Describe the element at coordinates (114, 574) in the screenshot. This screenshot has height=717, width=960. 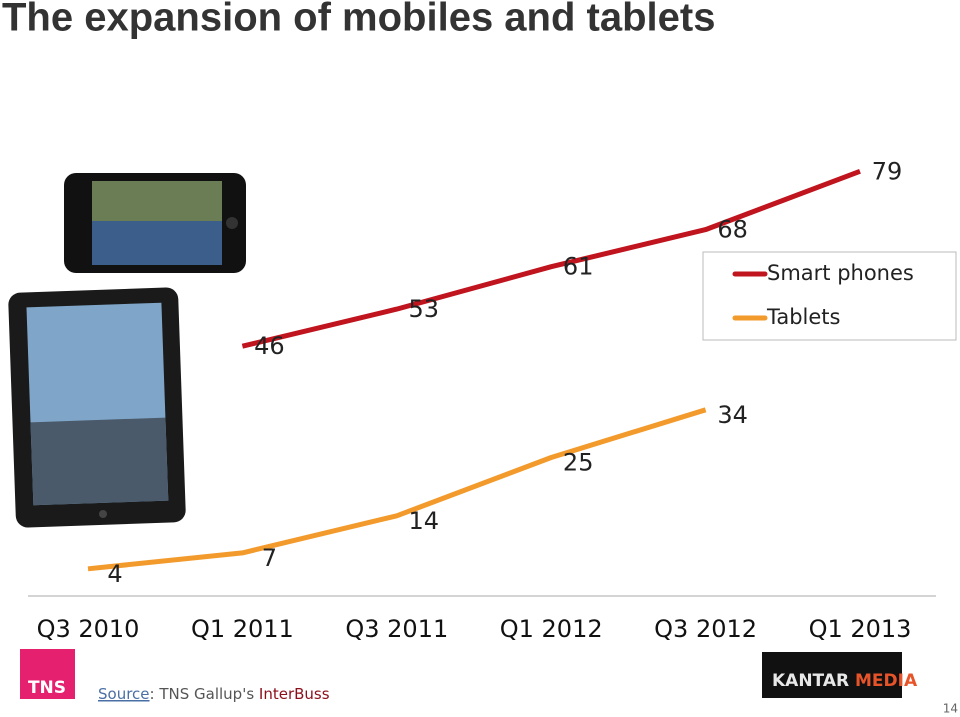
I see `data-label: 4` at that location.